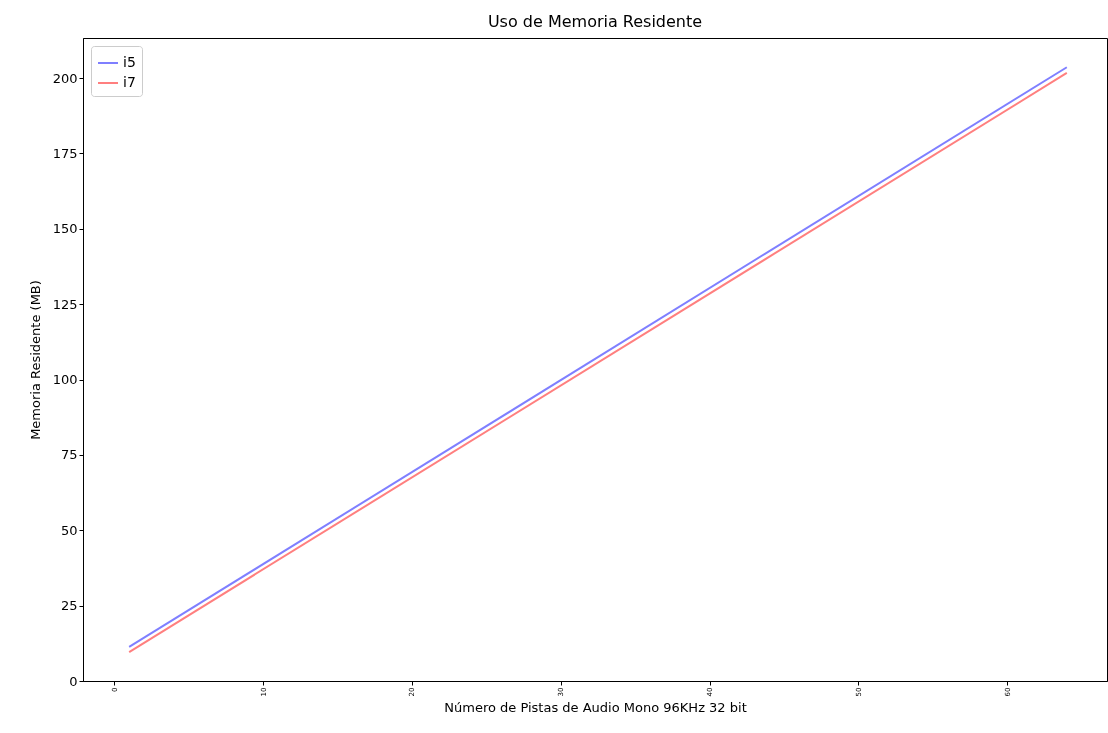  What do you see at coordinates (69, 455) in the screenshot?
I see `y-tick-label: 75` at bounding box center [69, 455].